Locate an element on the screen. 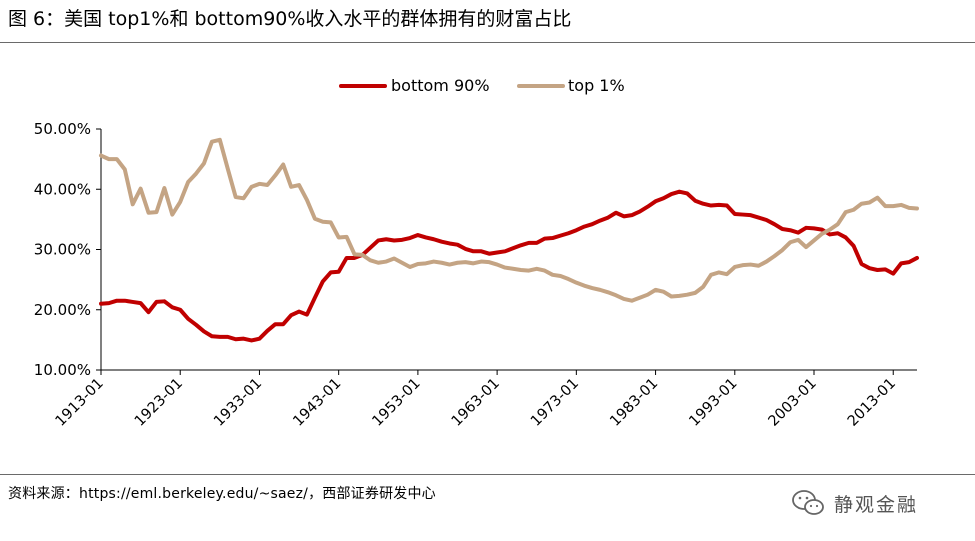  x-tick-label: 2003-01 is located at coordinates (793, 403).